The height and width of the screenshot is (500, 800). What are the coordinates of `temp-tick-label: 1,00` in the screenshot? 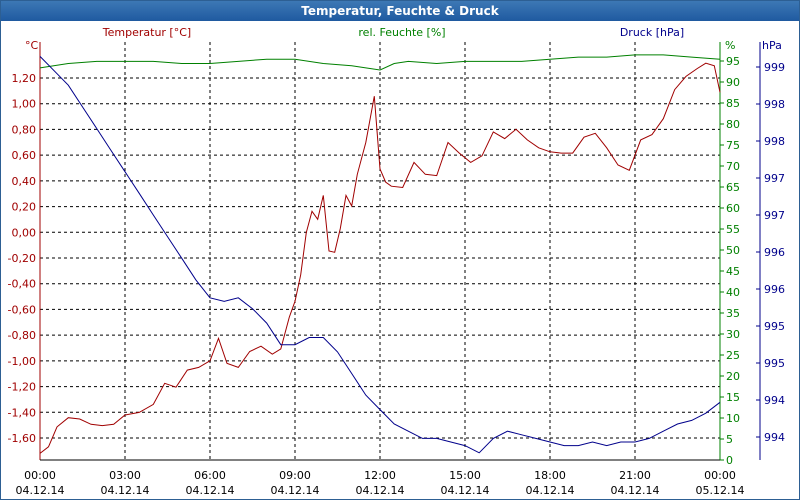 It's located at (24, 104).